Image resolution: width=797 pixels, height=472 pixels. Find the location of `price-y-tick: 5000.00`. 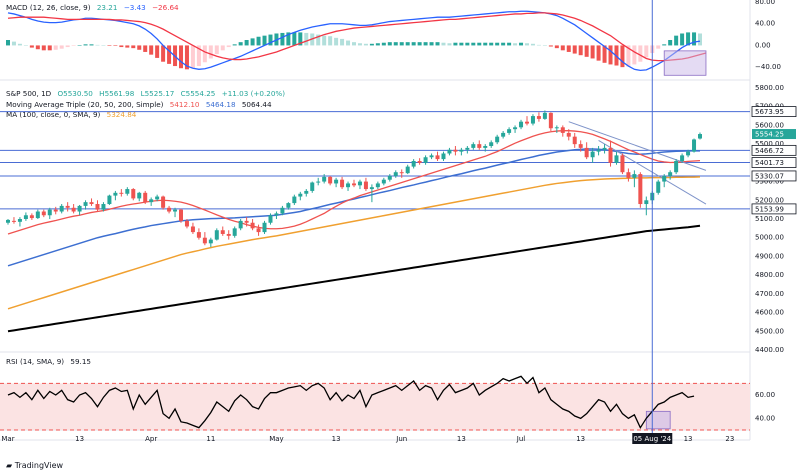

price-y-tick: 5000.00 is located at coordinates (769, 238).